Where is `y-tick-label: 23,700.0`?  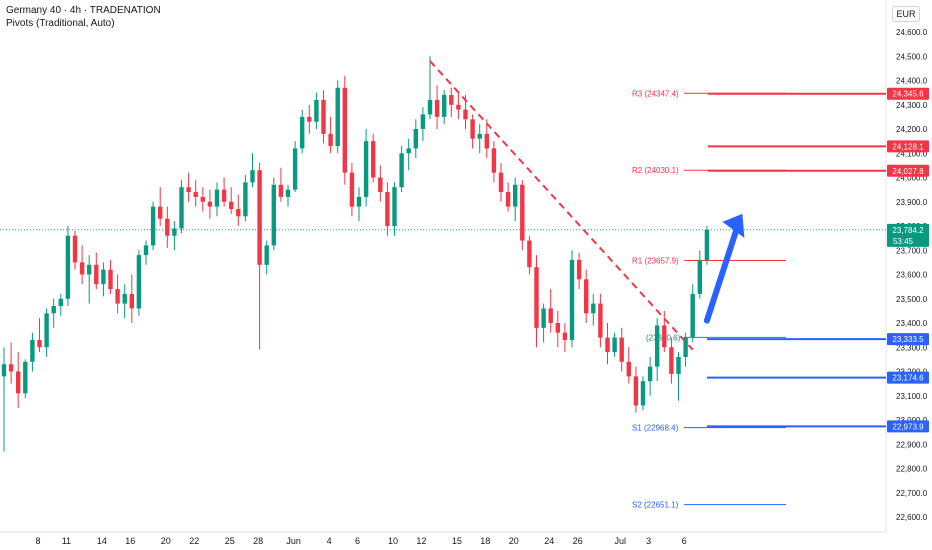
y-tick-label: 23,700.0 is located at coordinates (912, 250).